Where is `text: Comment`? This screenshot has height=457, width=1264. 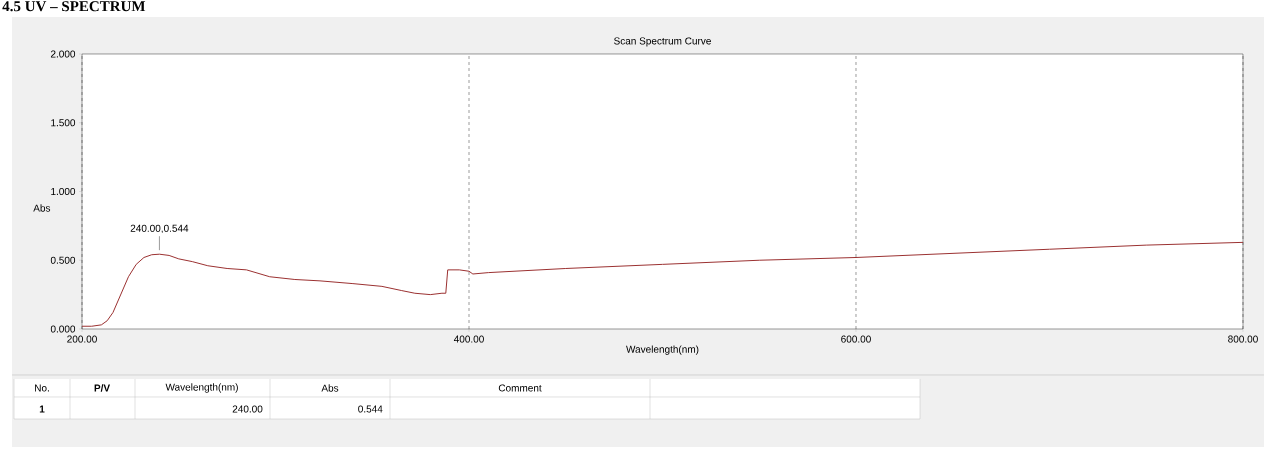
text: Comment is located at coordinates (520, 388).